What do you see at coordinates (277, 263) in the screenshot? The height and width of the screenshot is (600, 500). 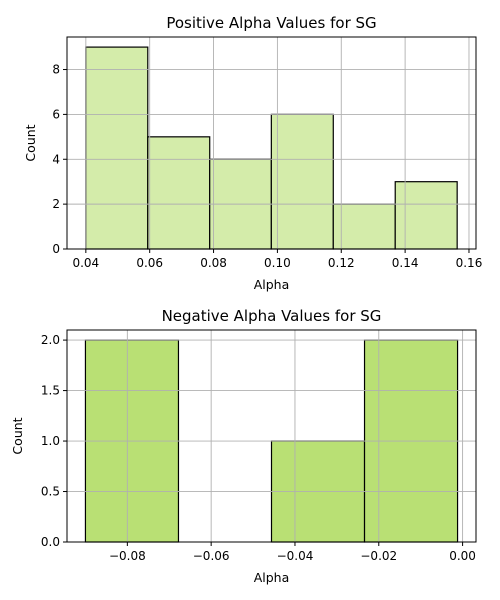 I see `x-tick-label: 0.10` at bounding box center [277, 263].